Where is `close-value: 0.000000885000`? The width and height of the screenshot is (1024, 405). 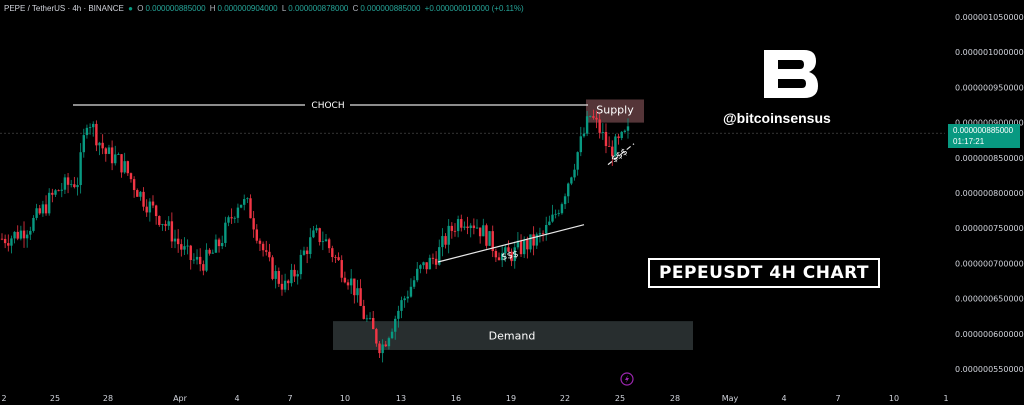
close-value: 0.000000885000 is located at coordinates (390, 8).